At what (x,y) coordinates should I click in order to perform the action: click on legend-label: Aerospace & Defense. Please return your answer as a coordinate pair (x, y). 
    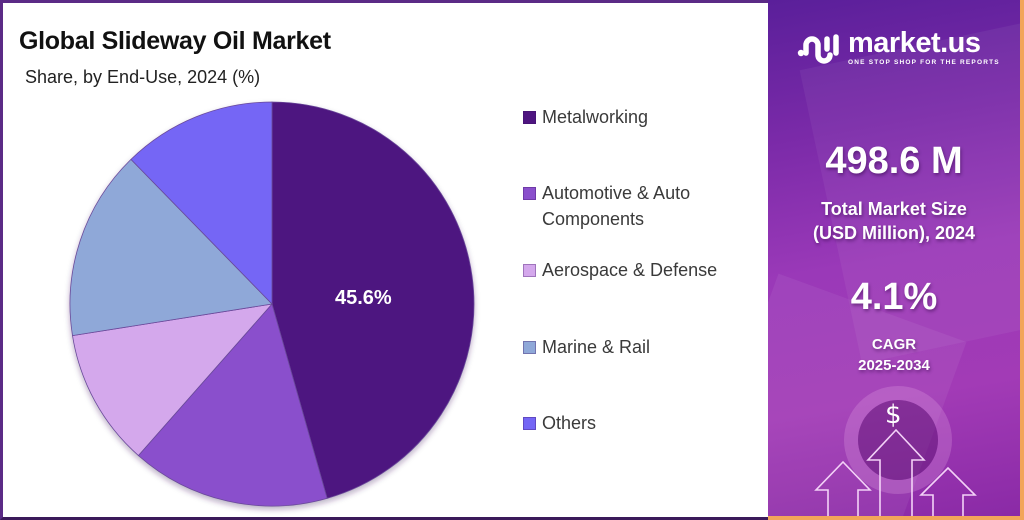
    Looking at the image, I should click on (630, 270).